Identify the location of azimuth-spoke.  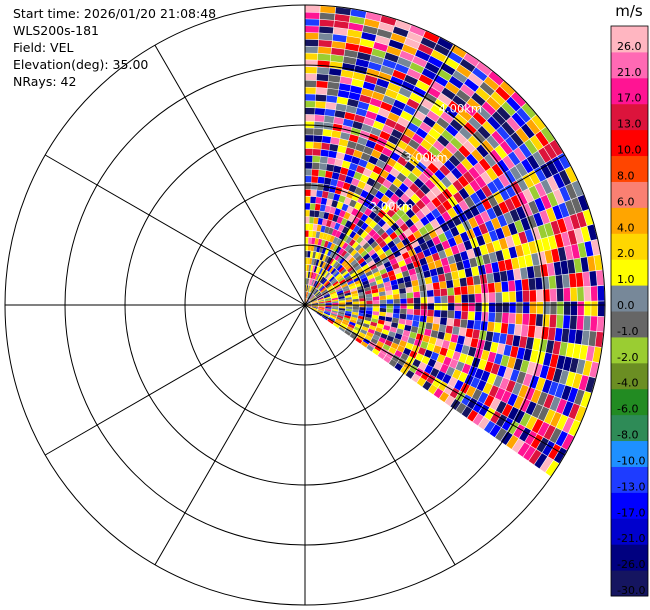
(435, 230).